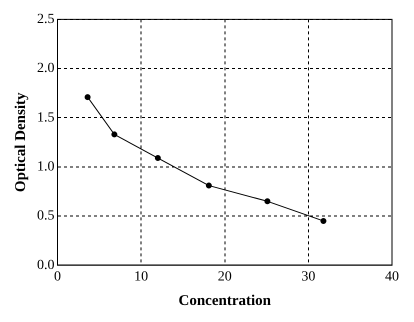  Describe the element at coordinates (45, 265) in the screenshot. I see `y-tick-label: 0.0` at that location.